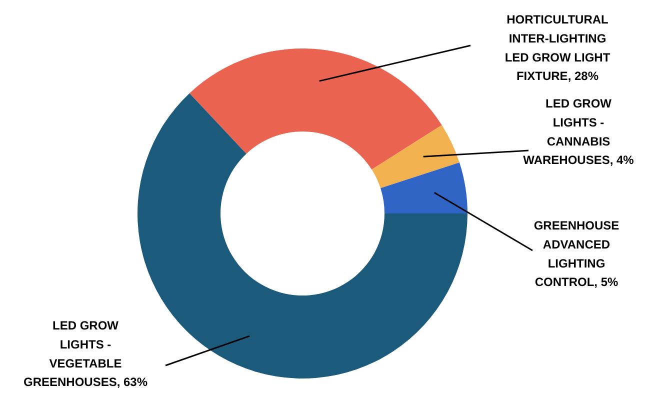 Image resolution: width=653 pixels, height=410 pixels. Describe the element at coordinates (557, 48) in the screenshot. I see `slice-label: HORTICULTURAL INTER-LIGHTING LED GROW LIGHT FIXTURE, 28%` at that location.